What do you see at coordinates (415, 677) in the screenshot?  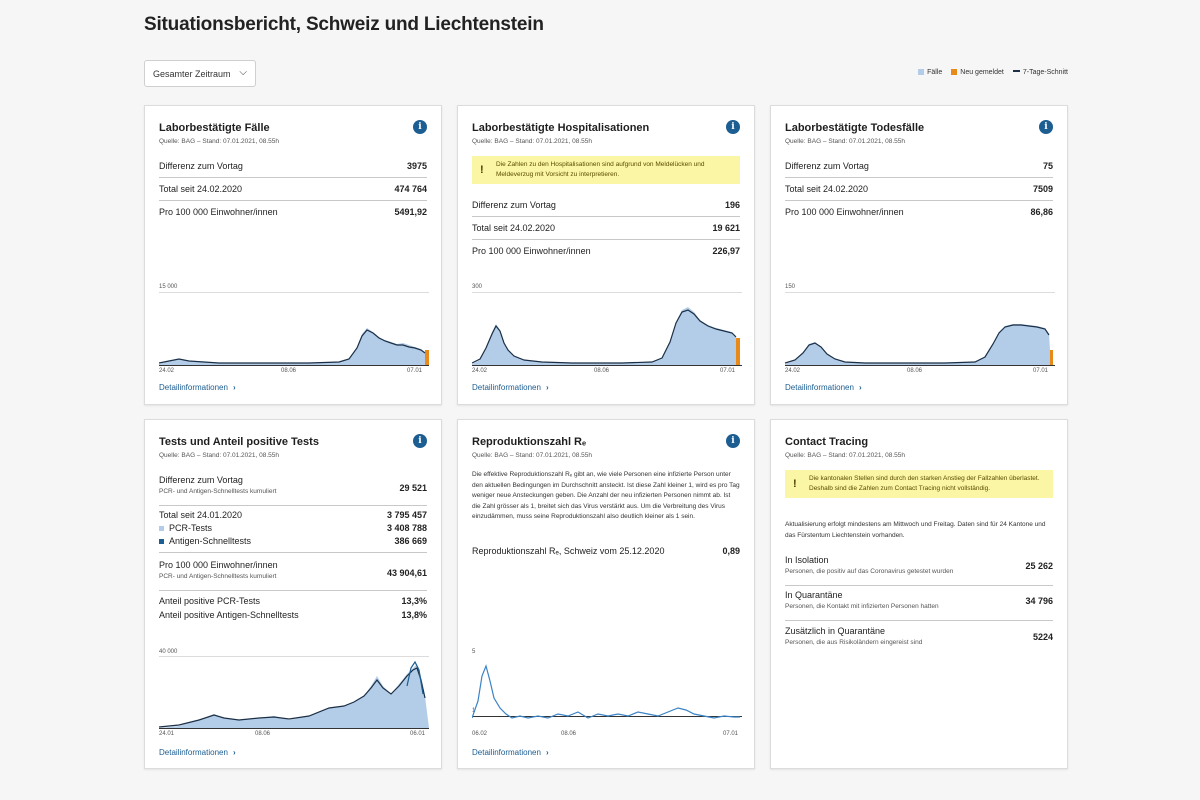 I see `antigen-line` at bounding box center [415, 677].